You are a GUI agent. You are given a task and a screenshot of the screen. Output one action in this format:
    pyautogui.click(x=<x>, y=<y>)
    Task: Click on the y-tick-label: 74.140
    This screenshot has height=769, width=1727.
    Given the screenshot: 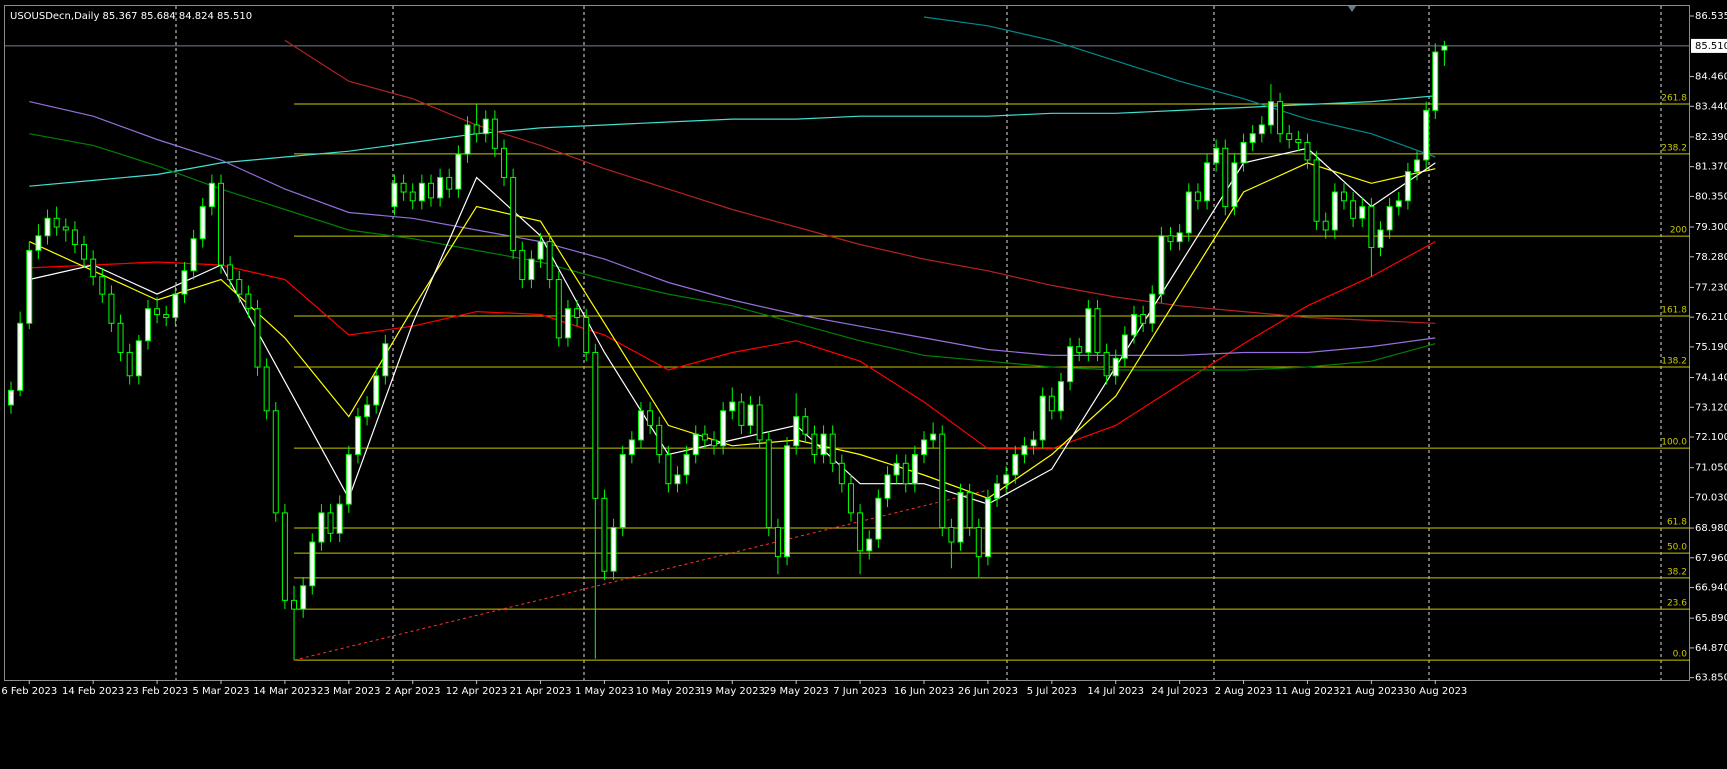 What is the action you would take?
    pyautogui.click(x=1711, y=378)
    